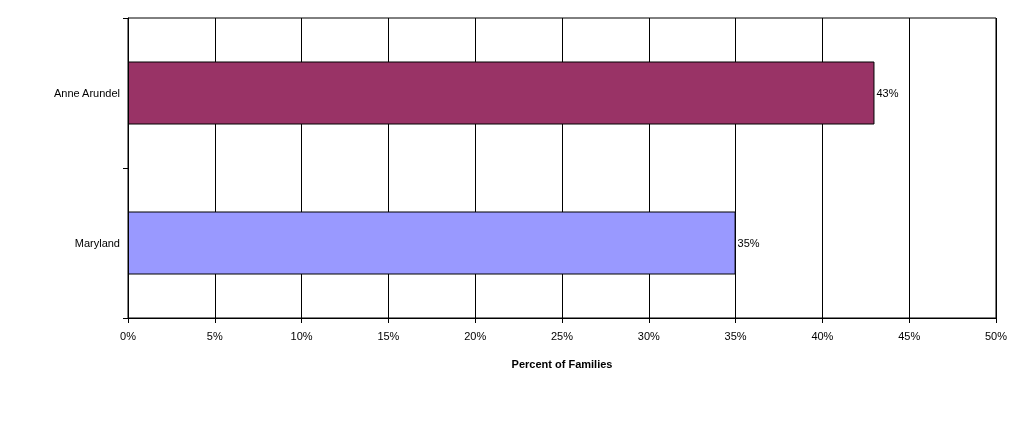 The height and width of the screenshot is (426, 1010). What do you see at coordinates (562, 363) in the screenshot?
I see `x-axis-title: Percent of Families` at bounding box center [562, 363].